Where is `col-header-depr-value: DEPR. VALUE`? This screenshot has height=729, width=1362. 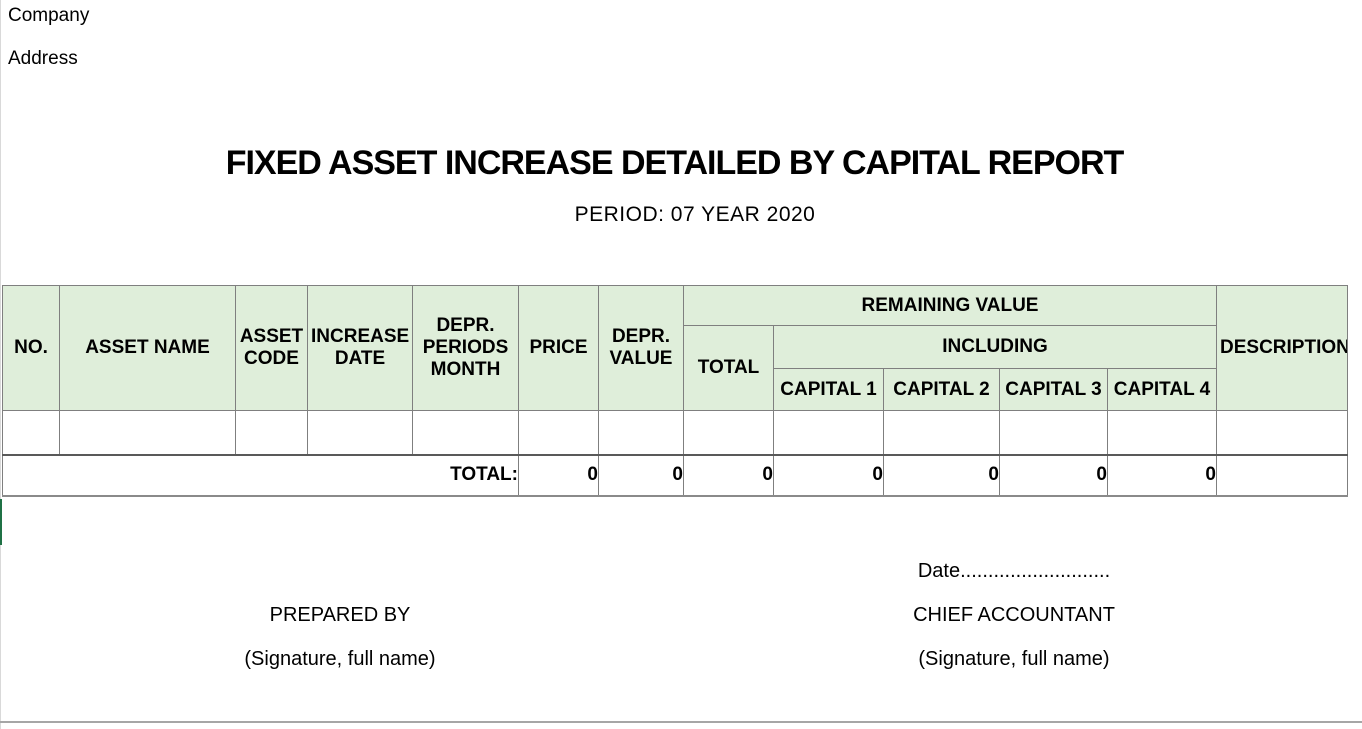 col-header-depr-value: DEPR. VALUE is located at coordinates (641, 348).